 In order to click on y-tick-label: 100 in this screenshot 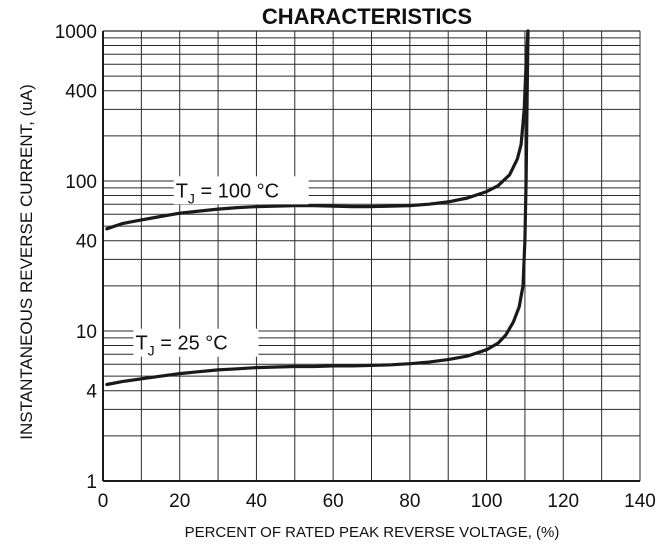, I will do `click(81, 182)`.